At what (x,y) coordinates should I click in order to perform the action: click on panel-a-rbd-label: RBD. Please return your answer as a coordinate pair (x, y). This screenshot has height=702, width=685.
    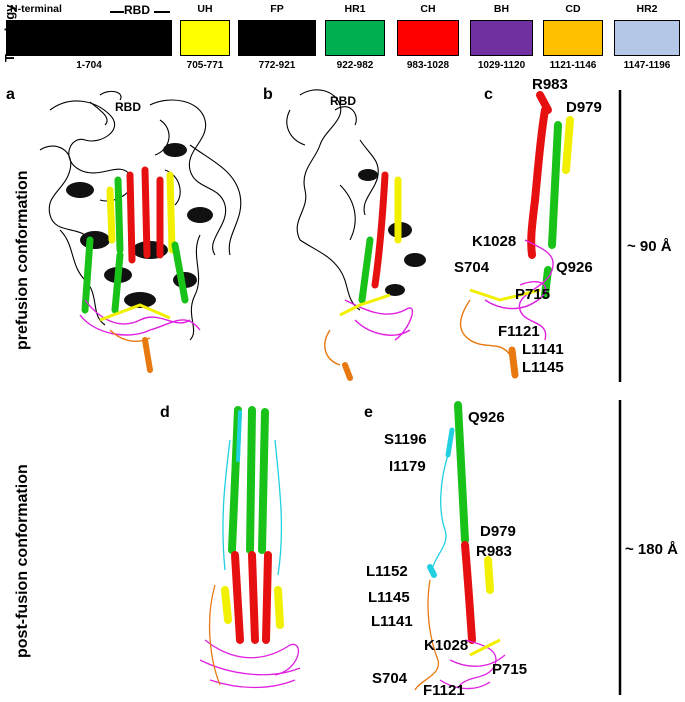
    Looking at the image, I should click on (128, 107).